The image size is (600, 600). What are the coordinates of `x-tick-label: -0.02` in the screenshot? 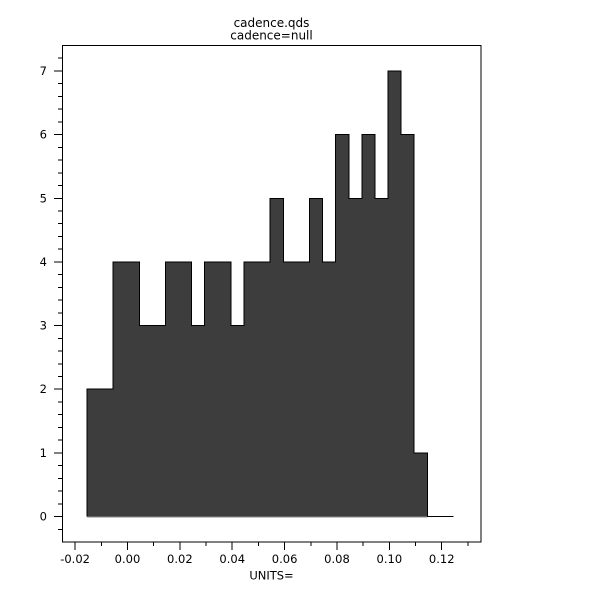 It's located at (75, 559).